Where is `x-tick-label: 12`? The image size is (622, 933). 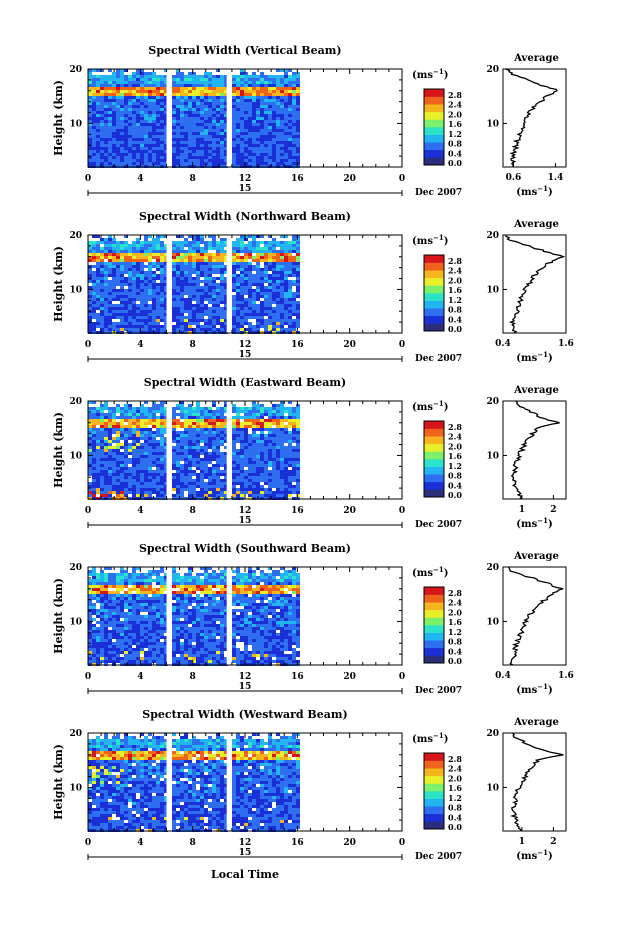 x-tick-label: 12 is located at coordinates (245, 345).